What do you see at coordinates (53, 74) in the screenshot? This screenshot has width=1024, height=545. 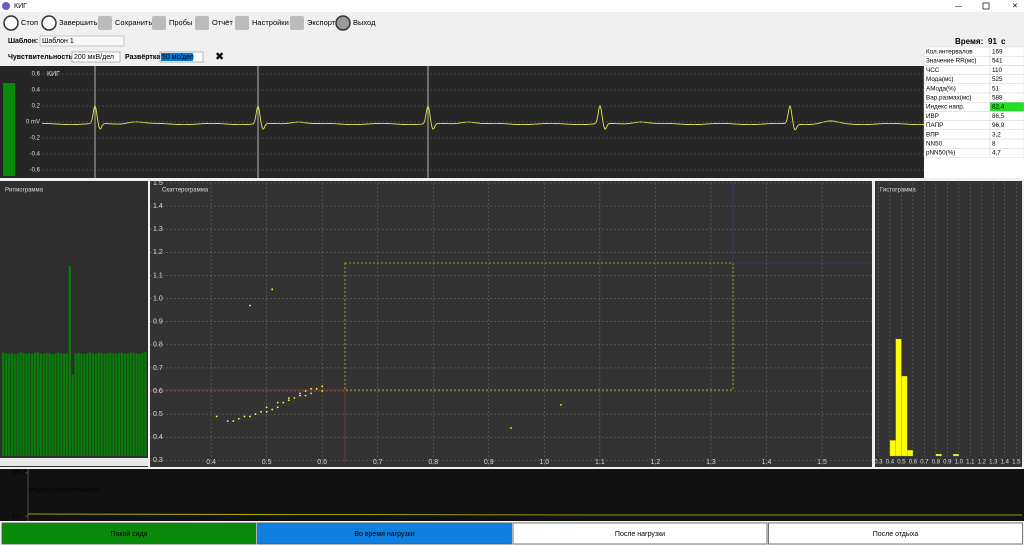 I see `ecg-title: КИГ` at bounding box center [53, 74].